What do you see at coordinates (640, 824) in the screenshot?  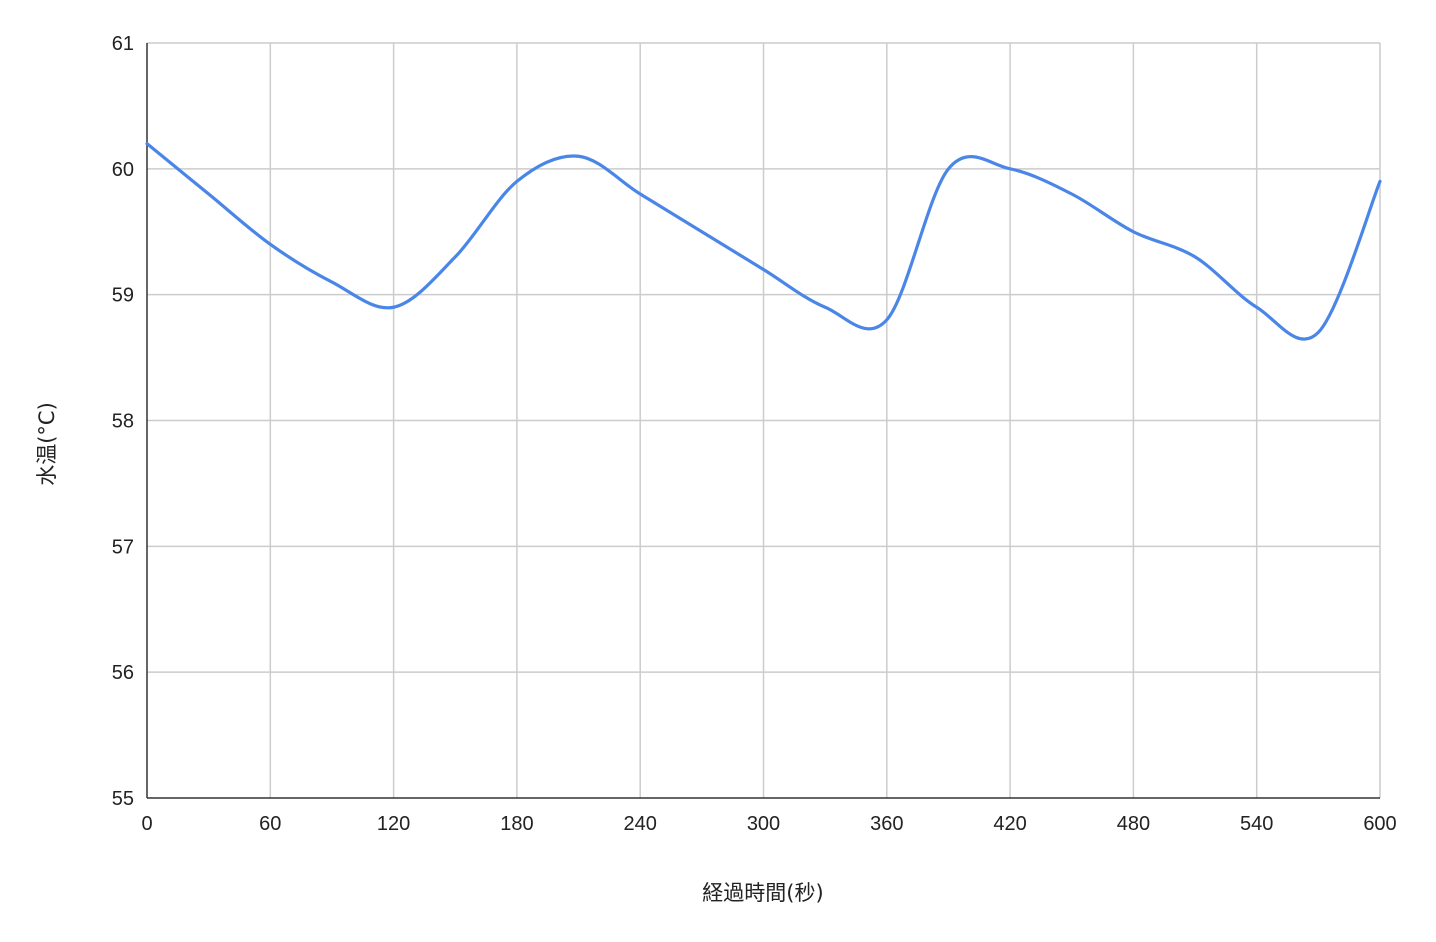 I see `x-tick-label: 240` at bounding box center [640, 824].